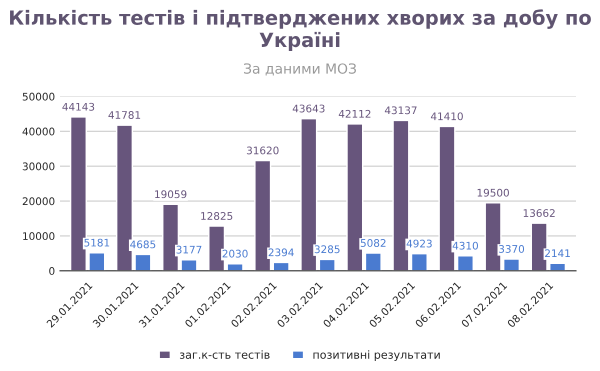 The width and height of the screenshot is (600, 371). I want to click on data-label: 5082, so click(373, 243).